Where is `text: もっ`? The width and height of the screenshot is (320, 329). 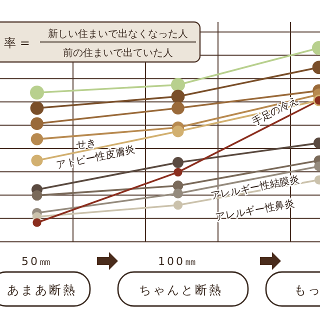 text: もっ is located at coordinates (307, 290).